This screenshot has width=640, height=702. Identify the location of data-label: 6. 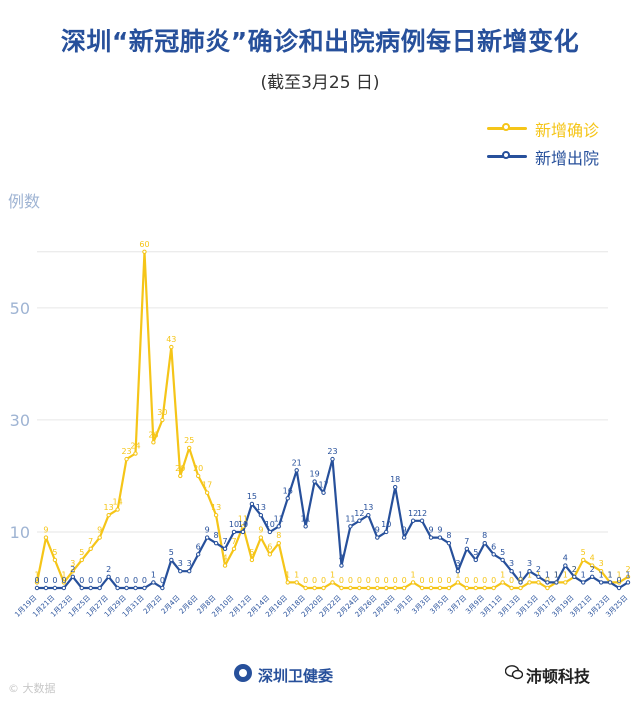
(269, 546).